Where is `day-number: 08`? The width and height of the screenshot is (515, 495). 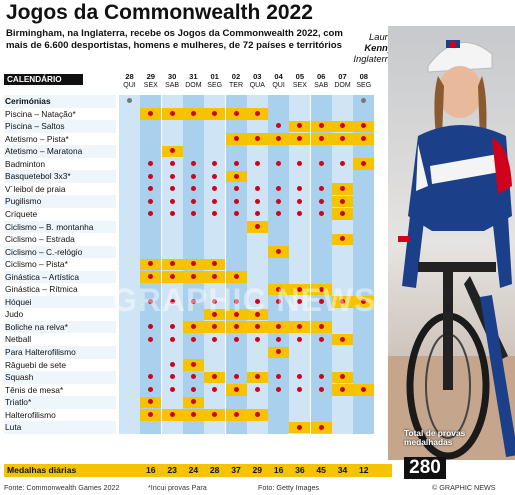
day-number: 08 is located at coordinates (364, 76).